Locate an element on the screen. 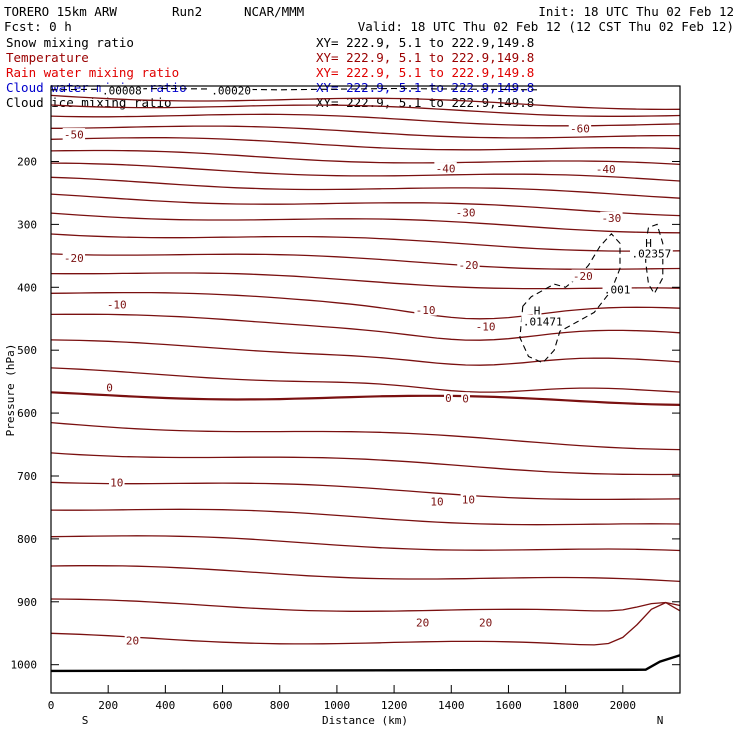 This screenshot has width=740, height=740. snow-contour-north is located at coordinates (654, 259).